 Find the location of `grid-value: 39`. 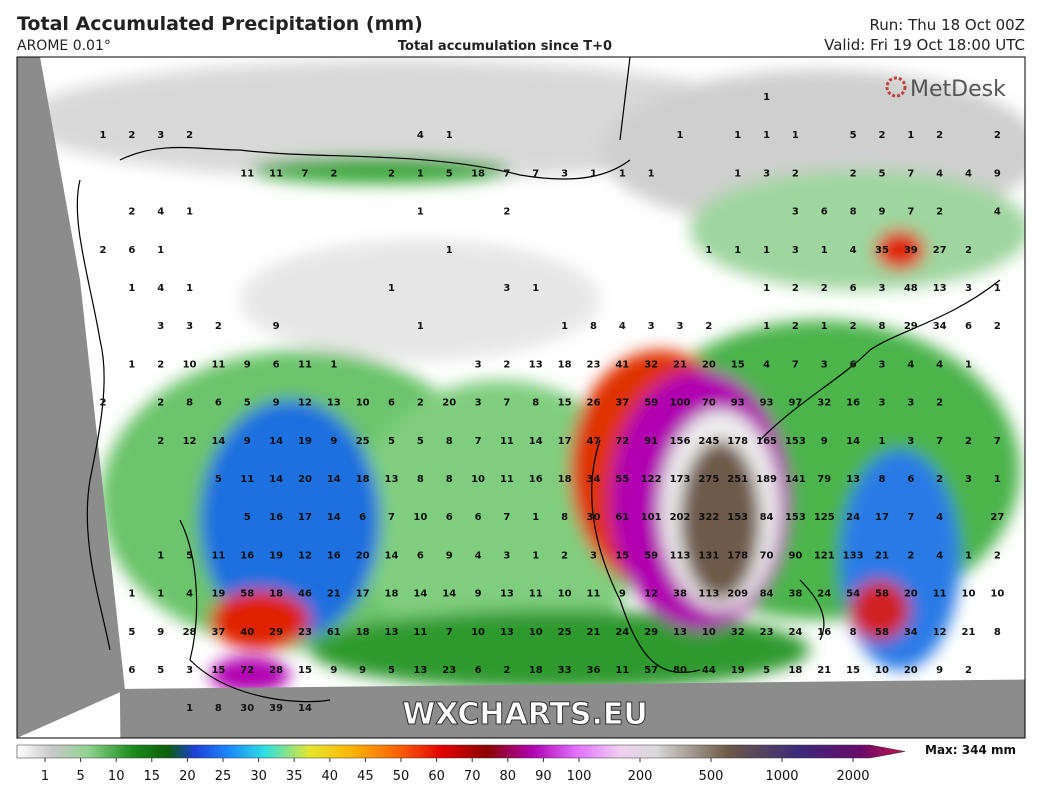

grid-value: 39 is located at coordinates (276, 708).